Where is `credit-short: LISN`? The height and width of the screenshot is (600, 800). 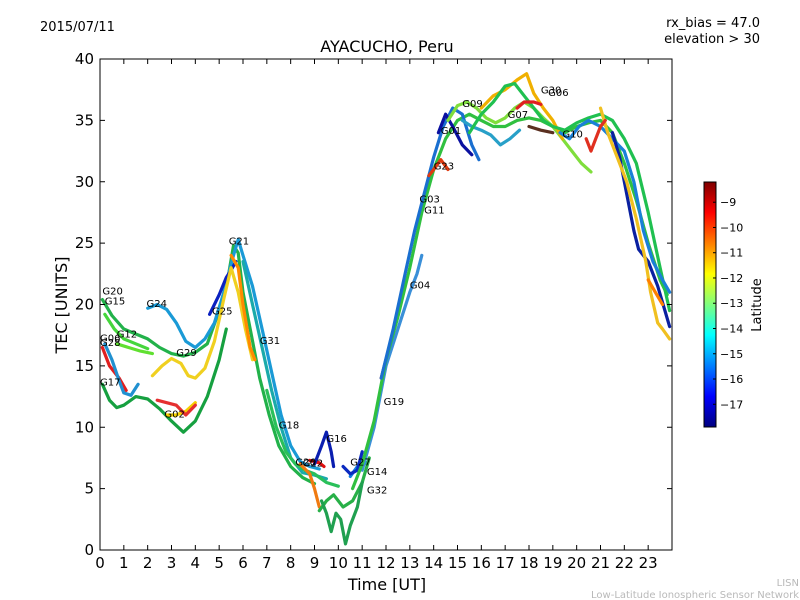
credit-short: LISN is located at coordinates (788, 583).